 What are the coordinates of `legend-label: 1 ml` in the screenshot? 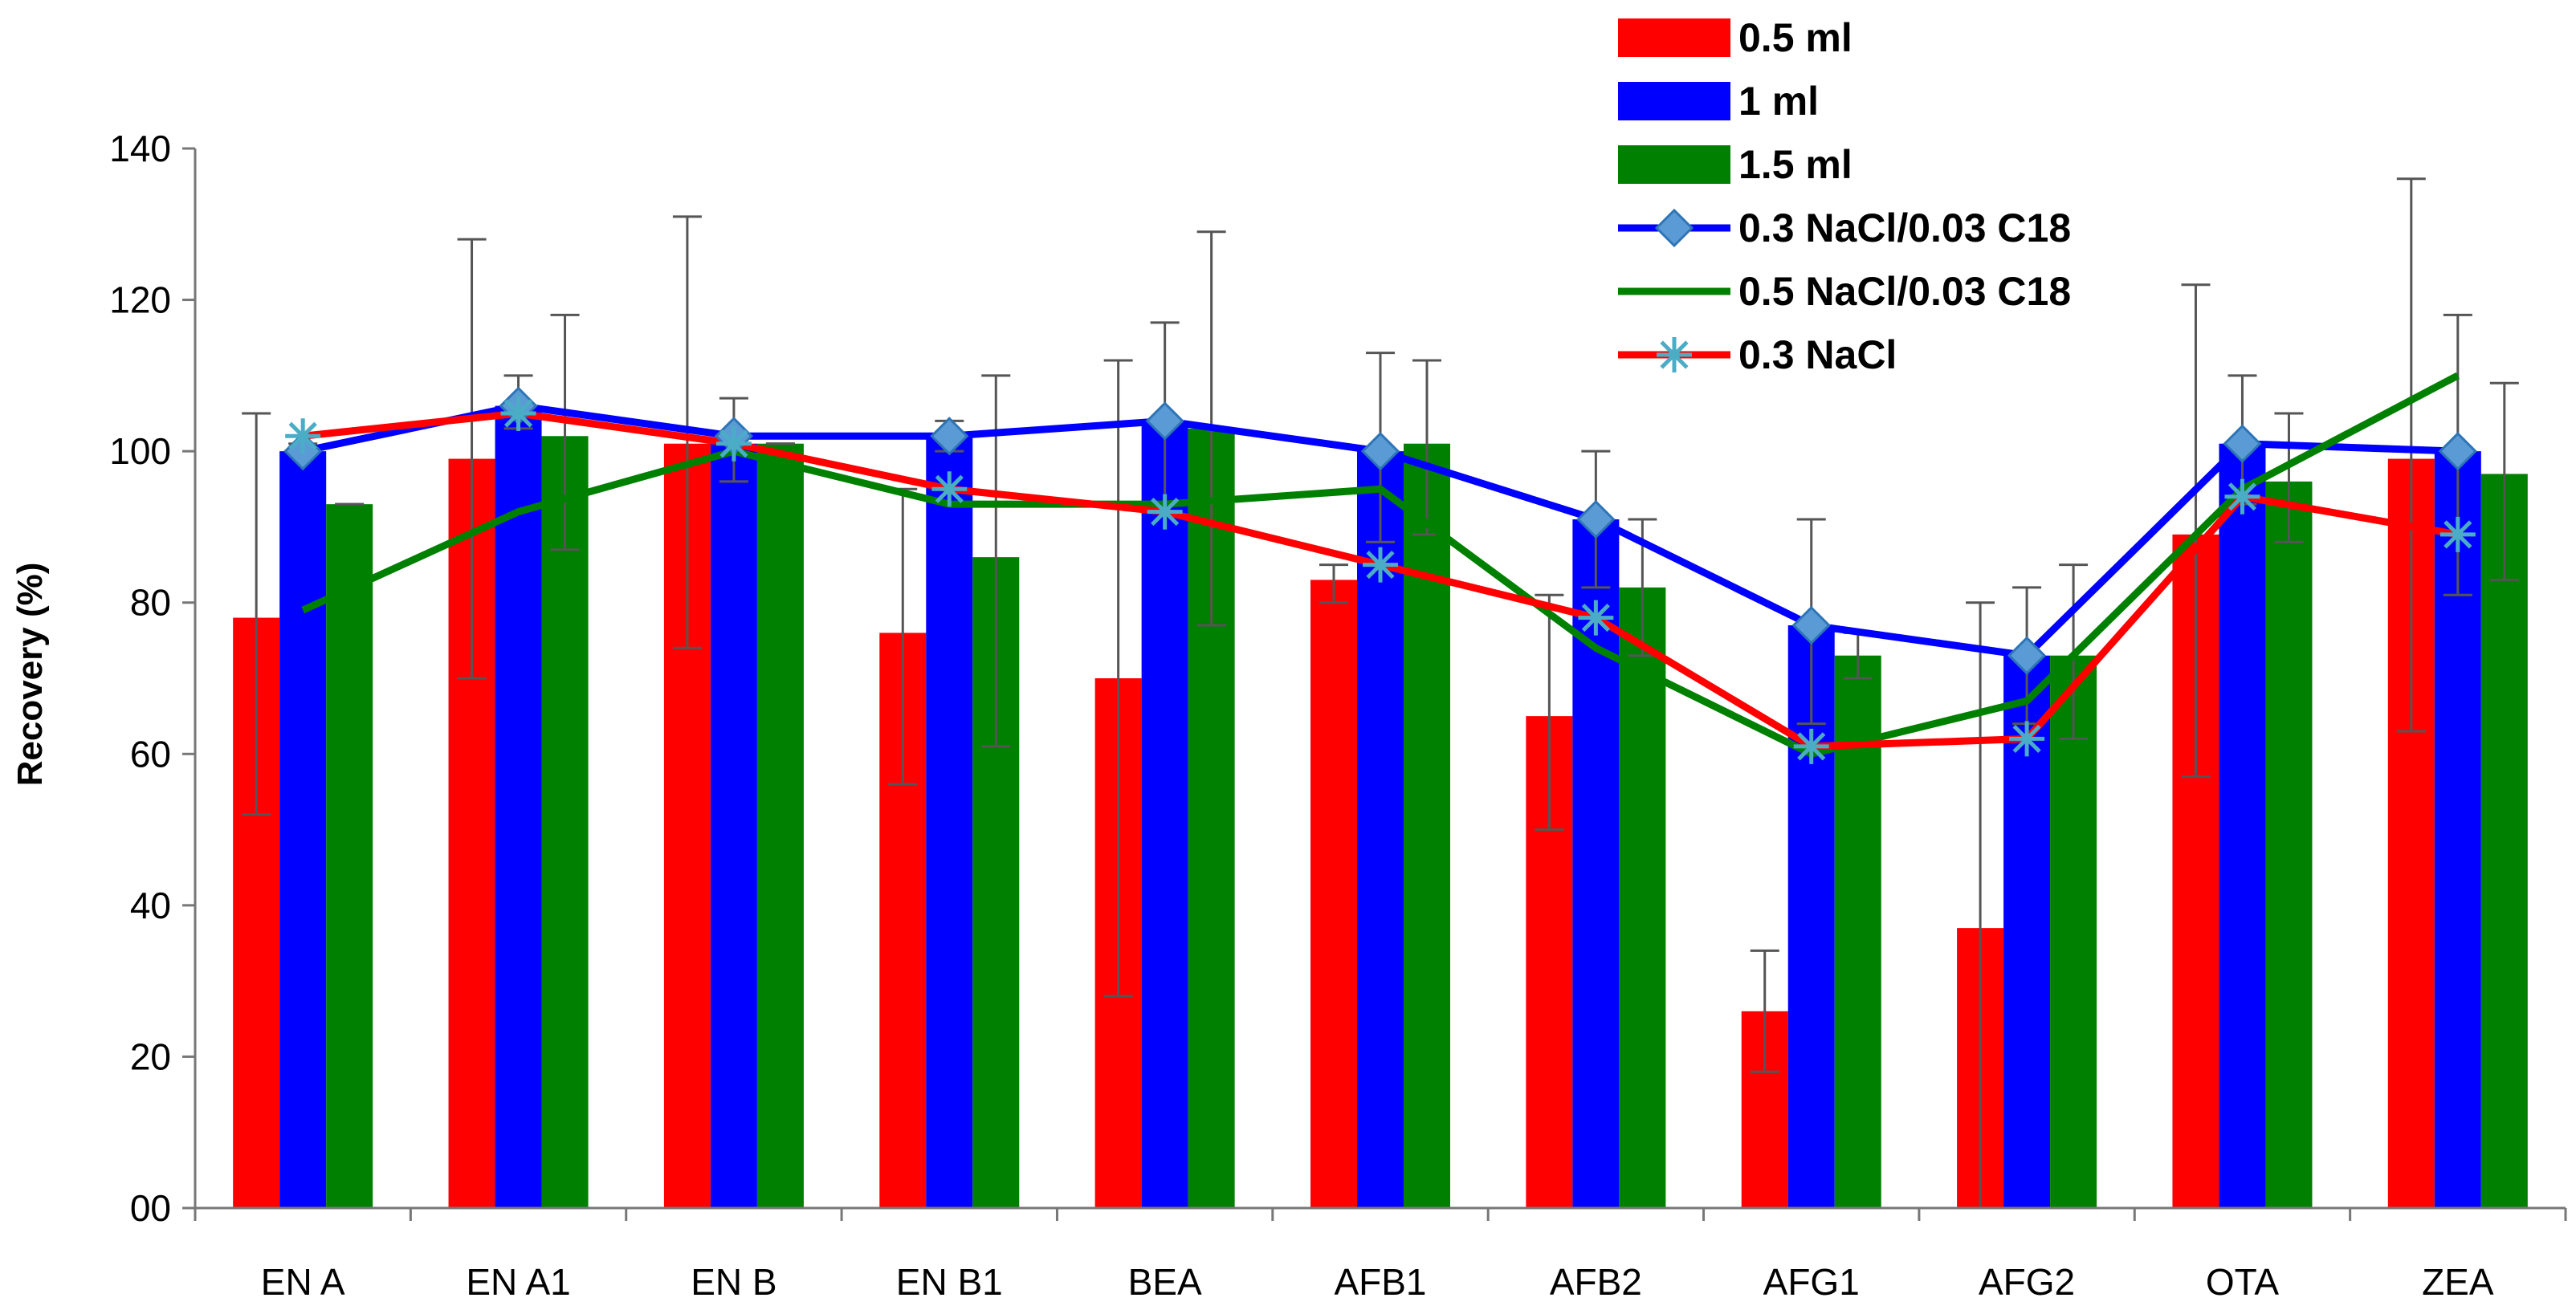 It's located at (1778, 102).